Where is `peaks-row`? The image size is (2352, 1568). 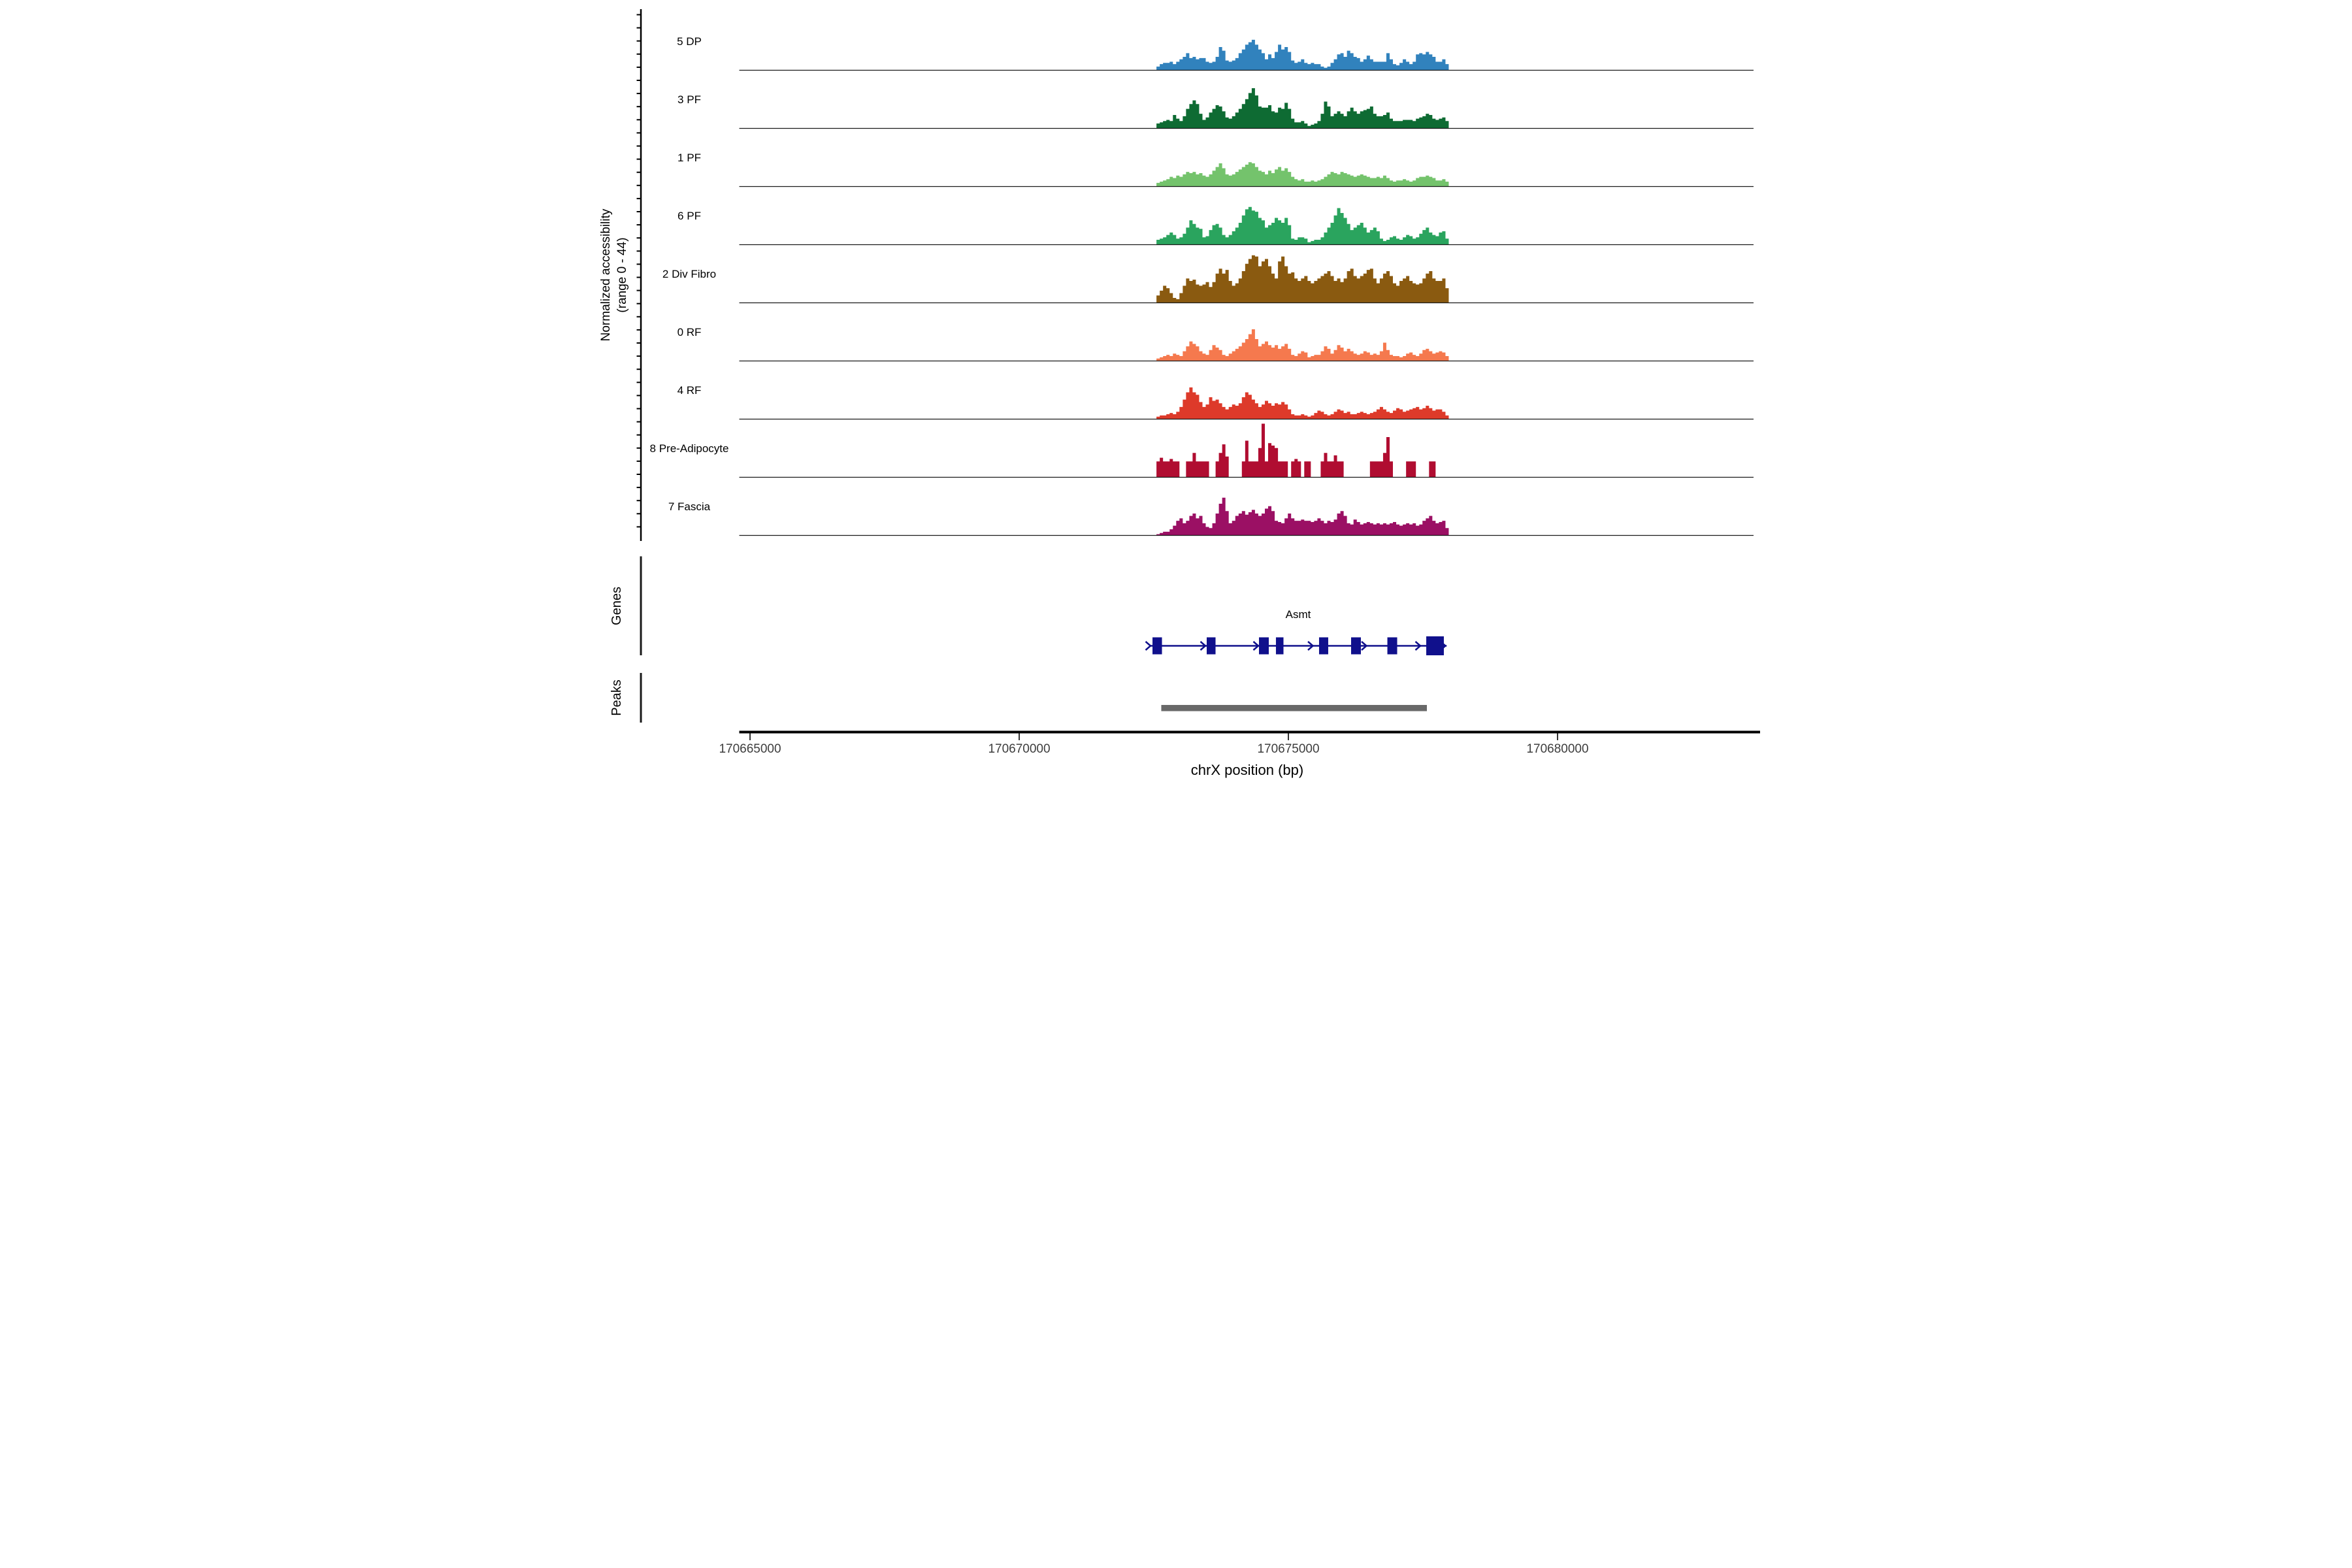
peaks-row is located at coordinates (1294, 708).